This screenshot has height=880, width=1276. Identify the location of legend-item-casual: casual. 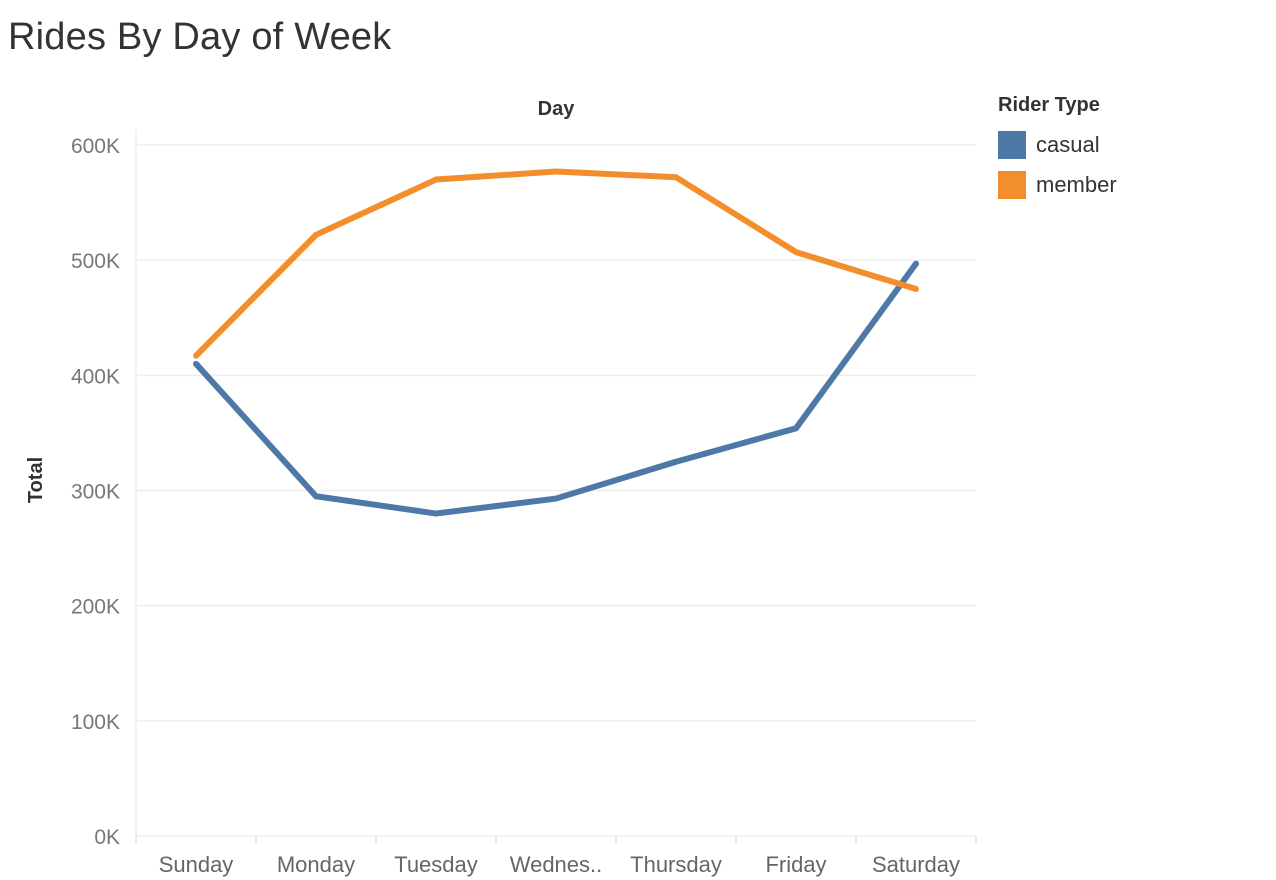
(1057, 145).